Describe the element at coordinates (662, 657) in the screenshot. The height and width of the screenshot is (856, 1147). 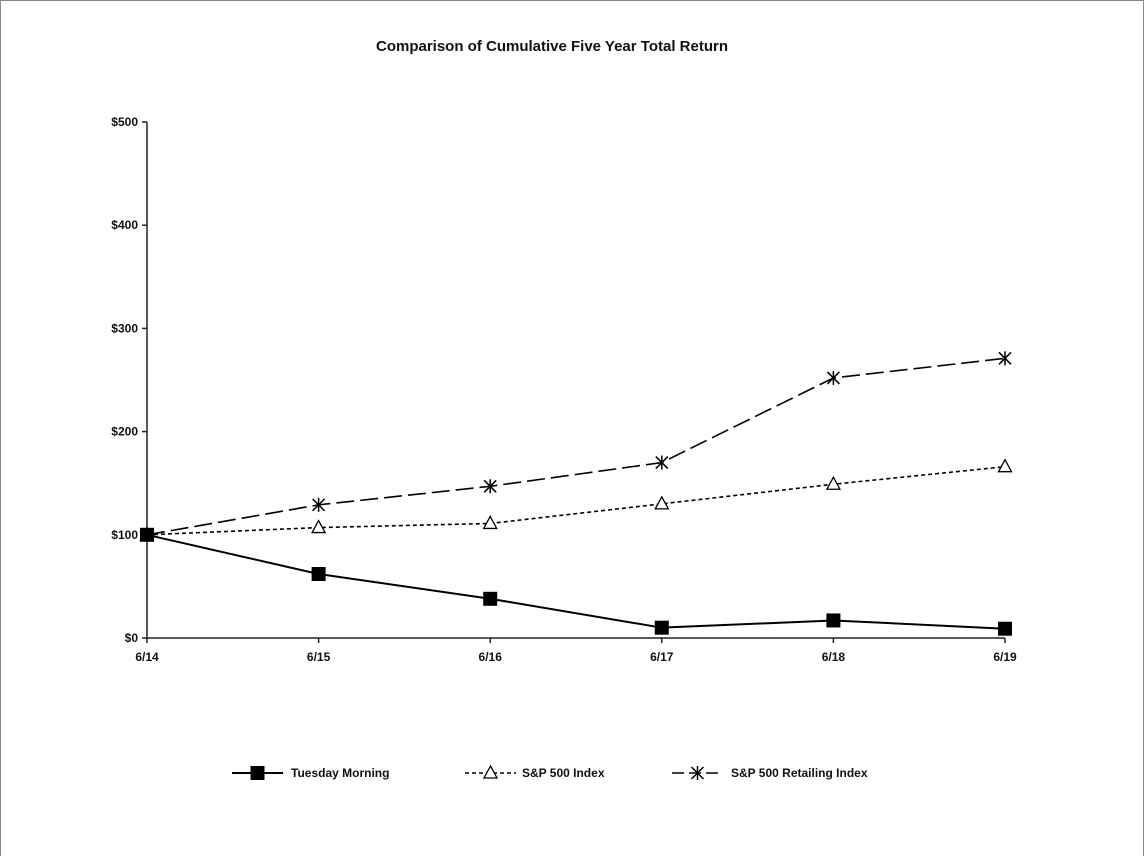
I see `x-tick-label: 6/17` at that location.